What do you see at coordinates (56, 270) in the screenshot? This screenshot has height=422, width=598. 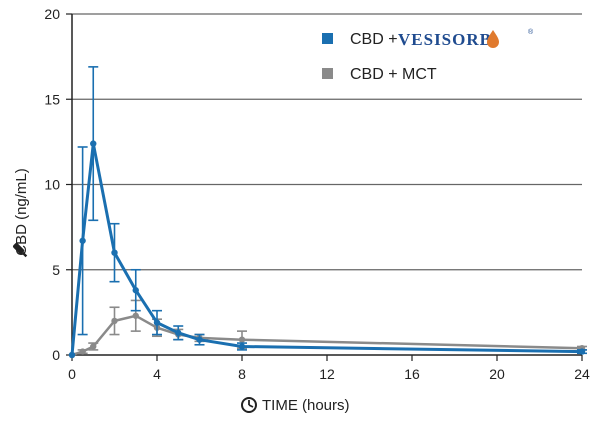 I see `y-tick-label: 5` at bounding box center [56, 270].